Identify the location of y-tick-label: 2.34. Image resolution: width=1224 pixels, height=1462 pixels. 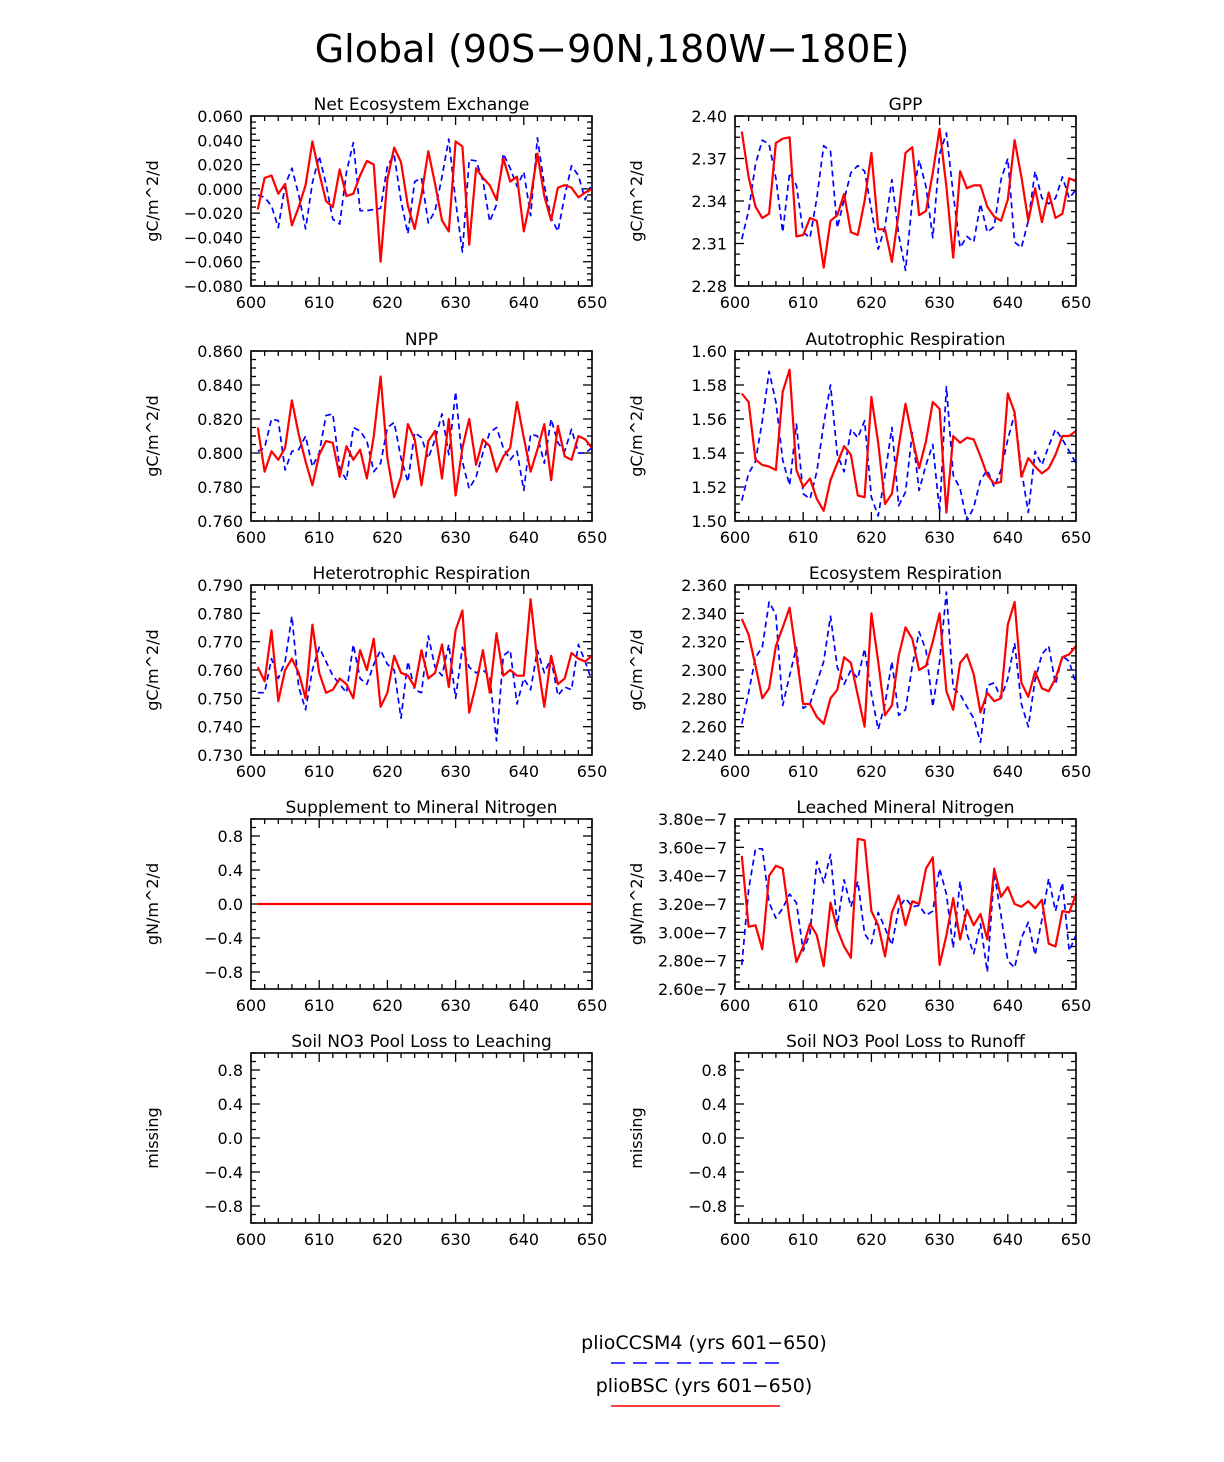
(709, 201).